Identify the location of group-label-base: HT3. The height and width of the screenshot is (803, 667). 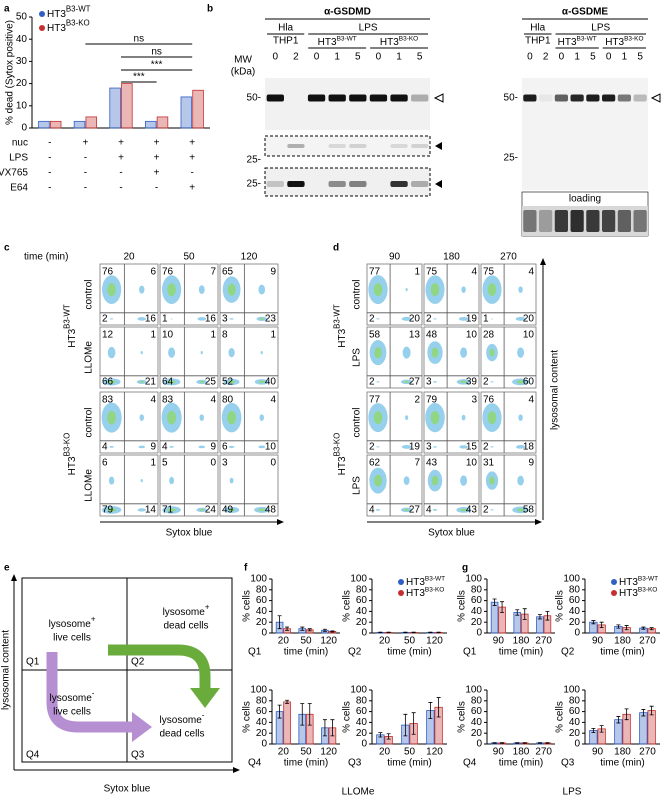
(72, 465).